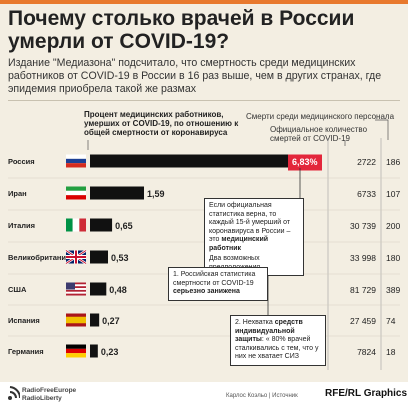 This screenshot has height=408, width=408. Describe the element at coordinates (393, 258) in the screenshot. I see `medical-deaths-value: 180` at that location.